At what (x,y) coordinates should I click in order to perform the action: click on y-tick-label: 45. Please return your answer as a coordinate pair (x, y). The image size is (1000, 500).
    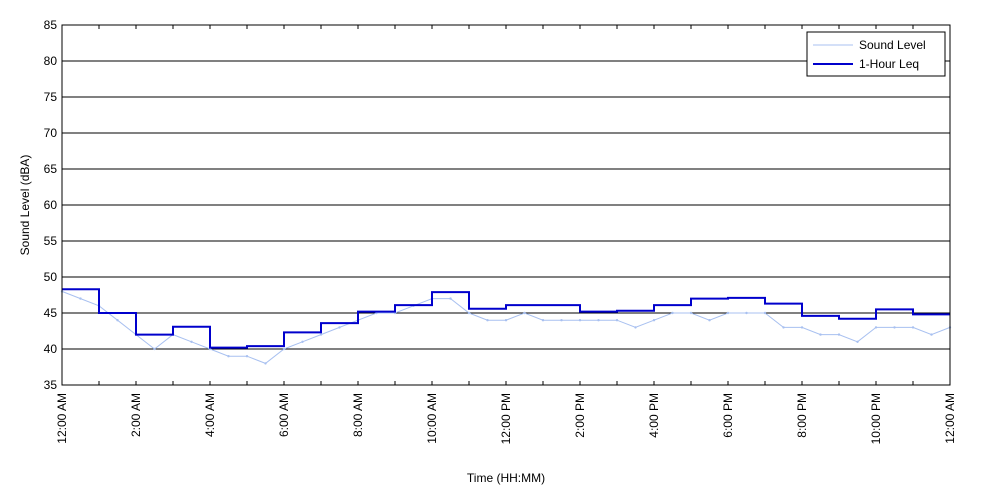
    Looking at the image, I should click on (51, 313).